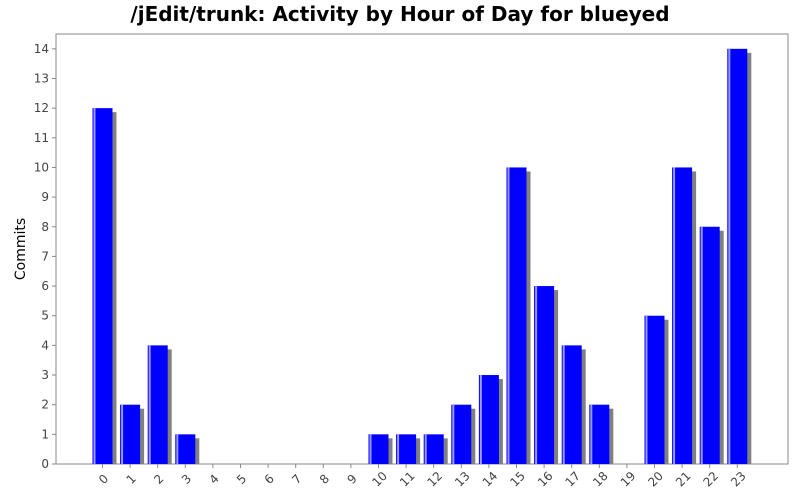 The width and height of the screenshot is (800, 500). What do you see at coordinates (45, 345) in the screenshot?
I see `y-tick-label: 4` at bounding box center [45, 345].